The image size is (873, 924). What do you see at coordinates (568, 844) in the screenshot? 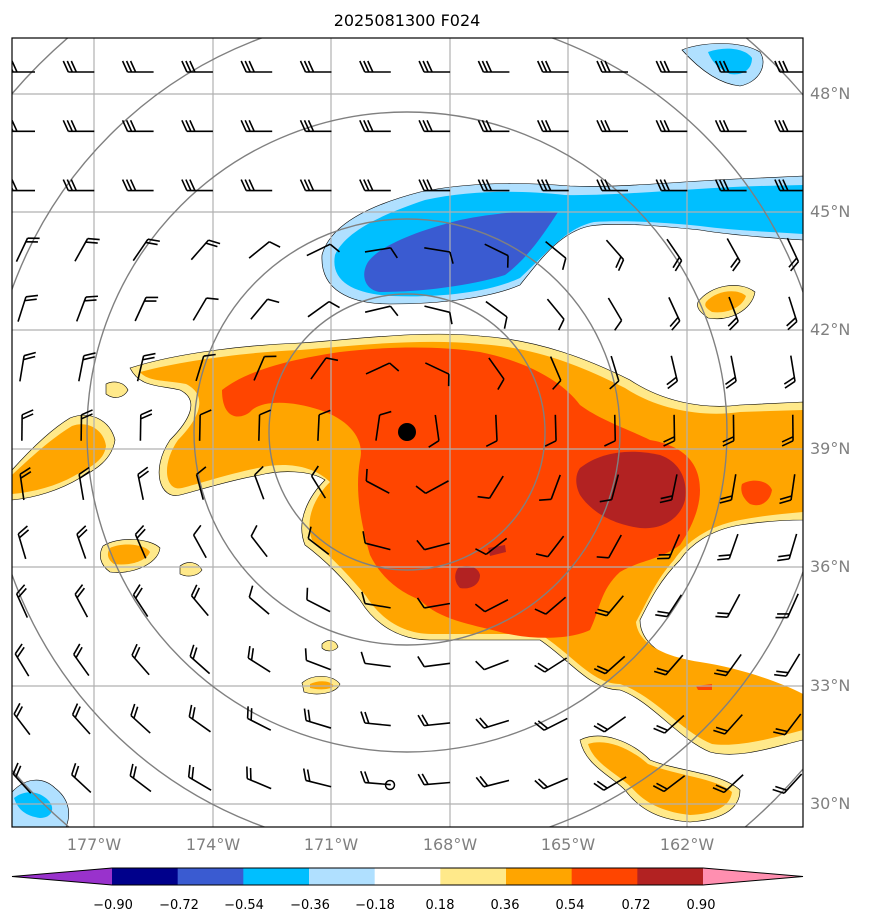
I see `lon-label-165: 165°W` at bounding box center [568, 844].